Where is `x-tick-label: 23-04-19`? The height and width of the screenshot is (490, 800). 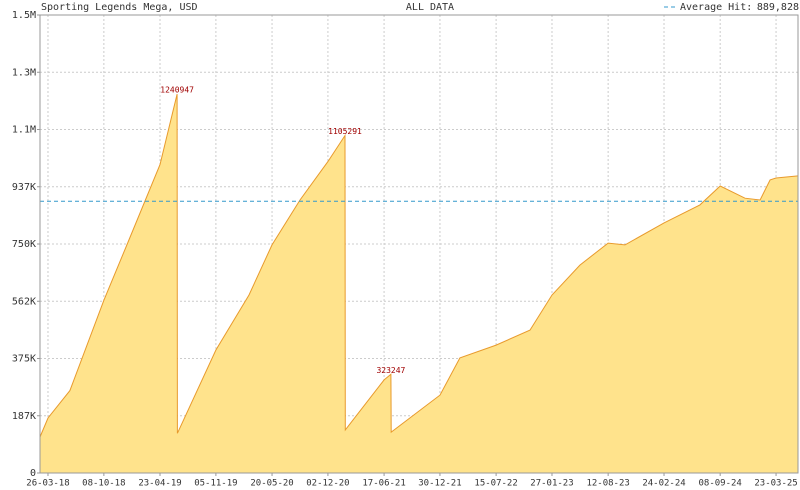
x-tick-label: 23-04-19 is located at coordinates (159, 484).